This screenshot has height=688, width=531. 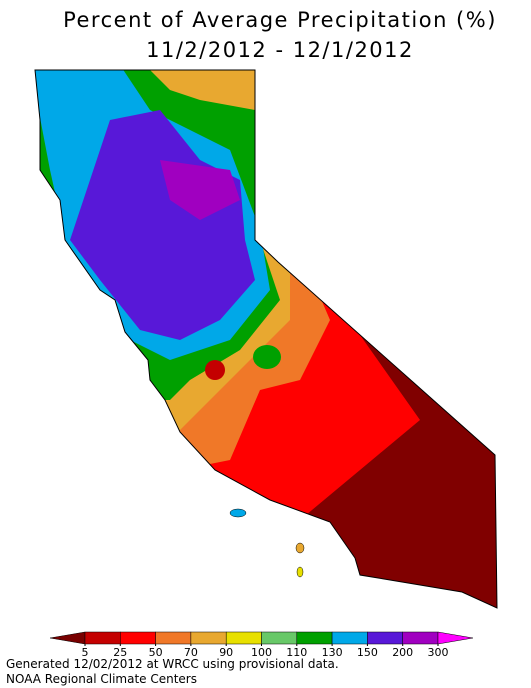 What do you see at coordinates (85, 652) in the screenshot?
I see `legend-tick-label: 5` at bounding box center [85, 652].